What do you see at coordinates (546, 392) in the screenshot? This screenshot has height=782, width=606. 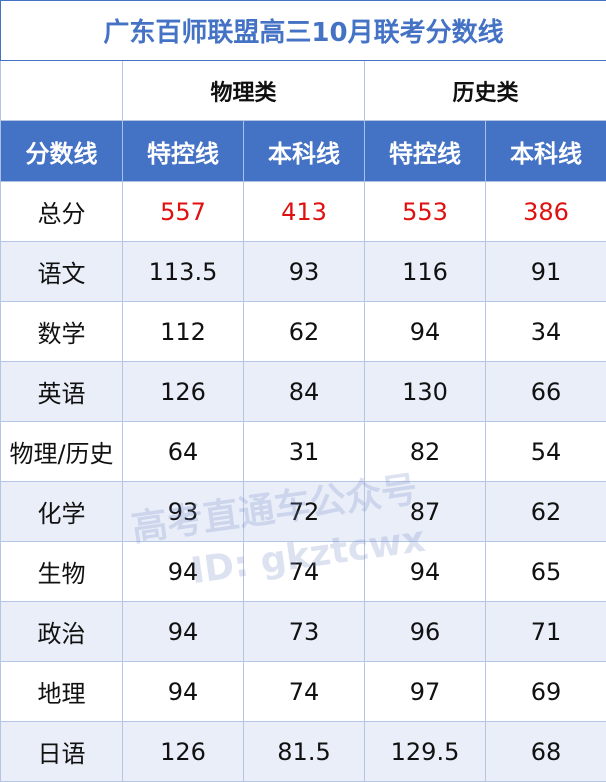 I see `score-cell: 66` at bounding box center [546, 392].